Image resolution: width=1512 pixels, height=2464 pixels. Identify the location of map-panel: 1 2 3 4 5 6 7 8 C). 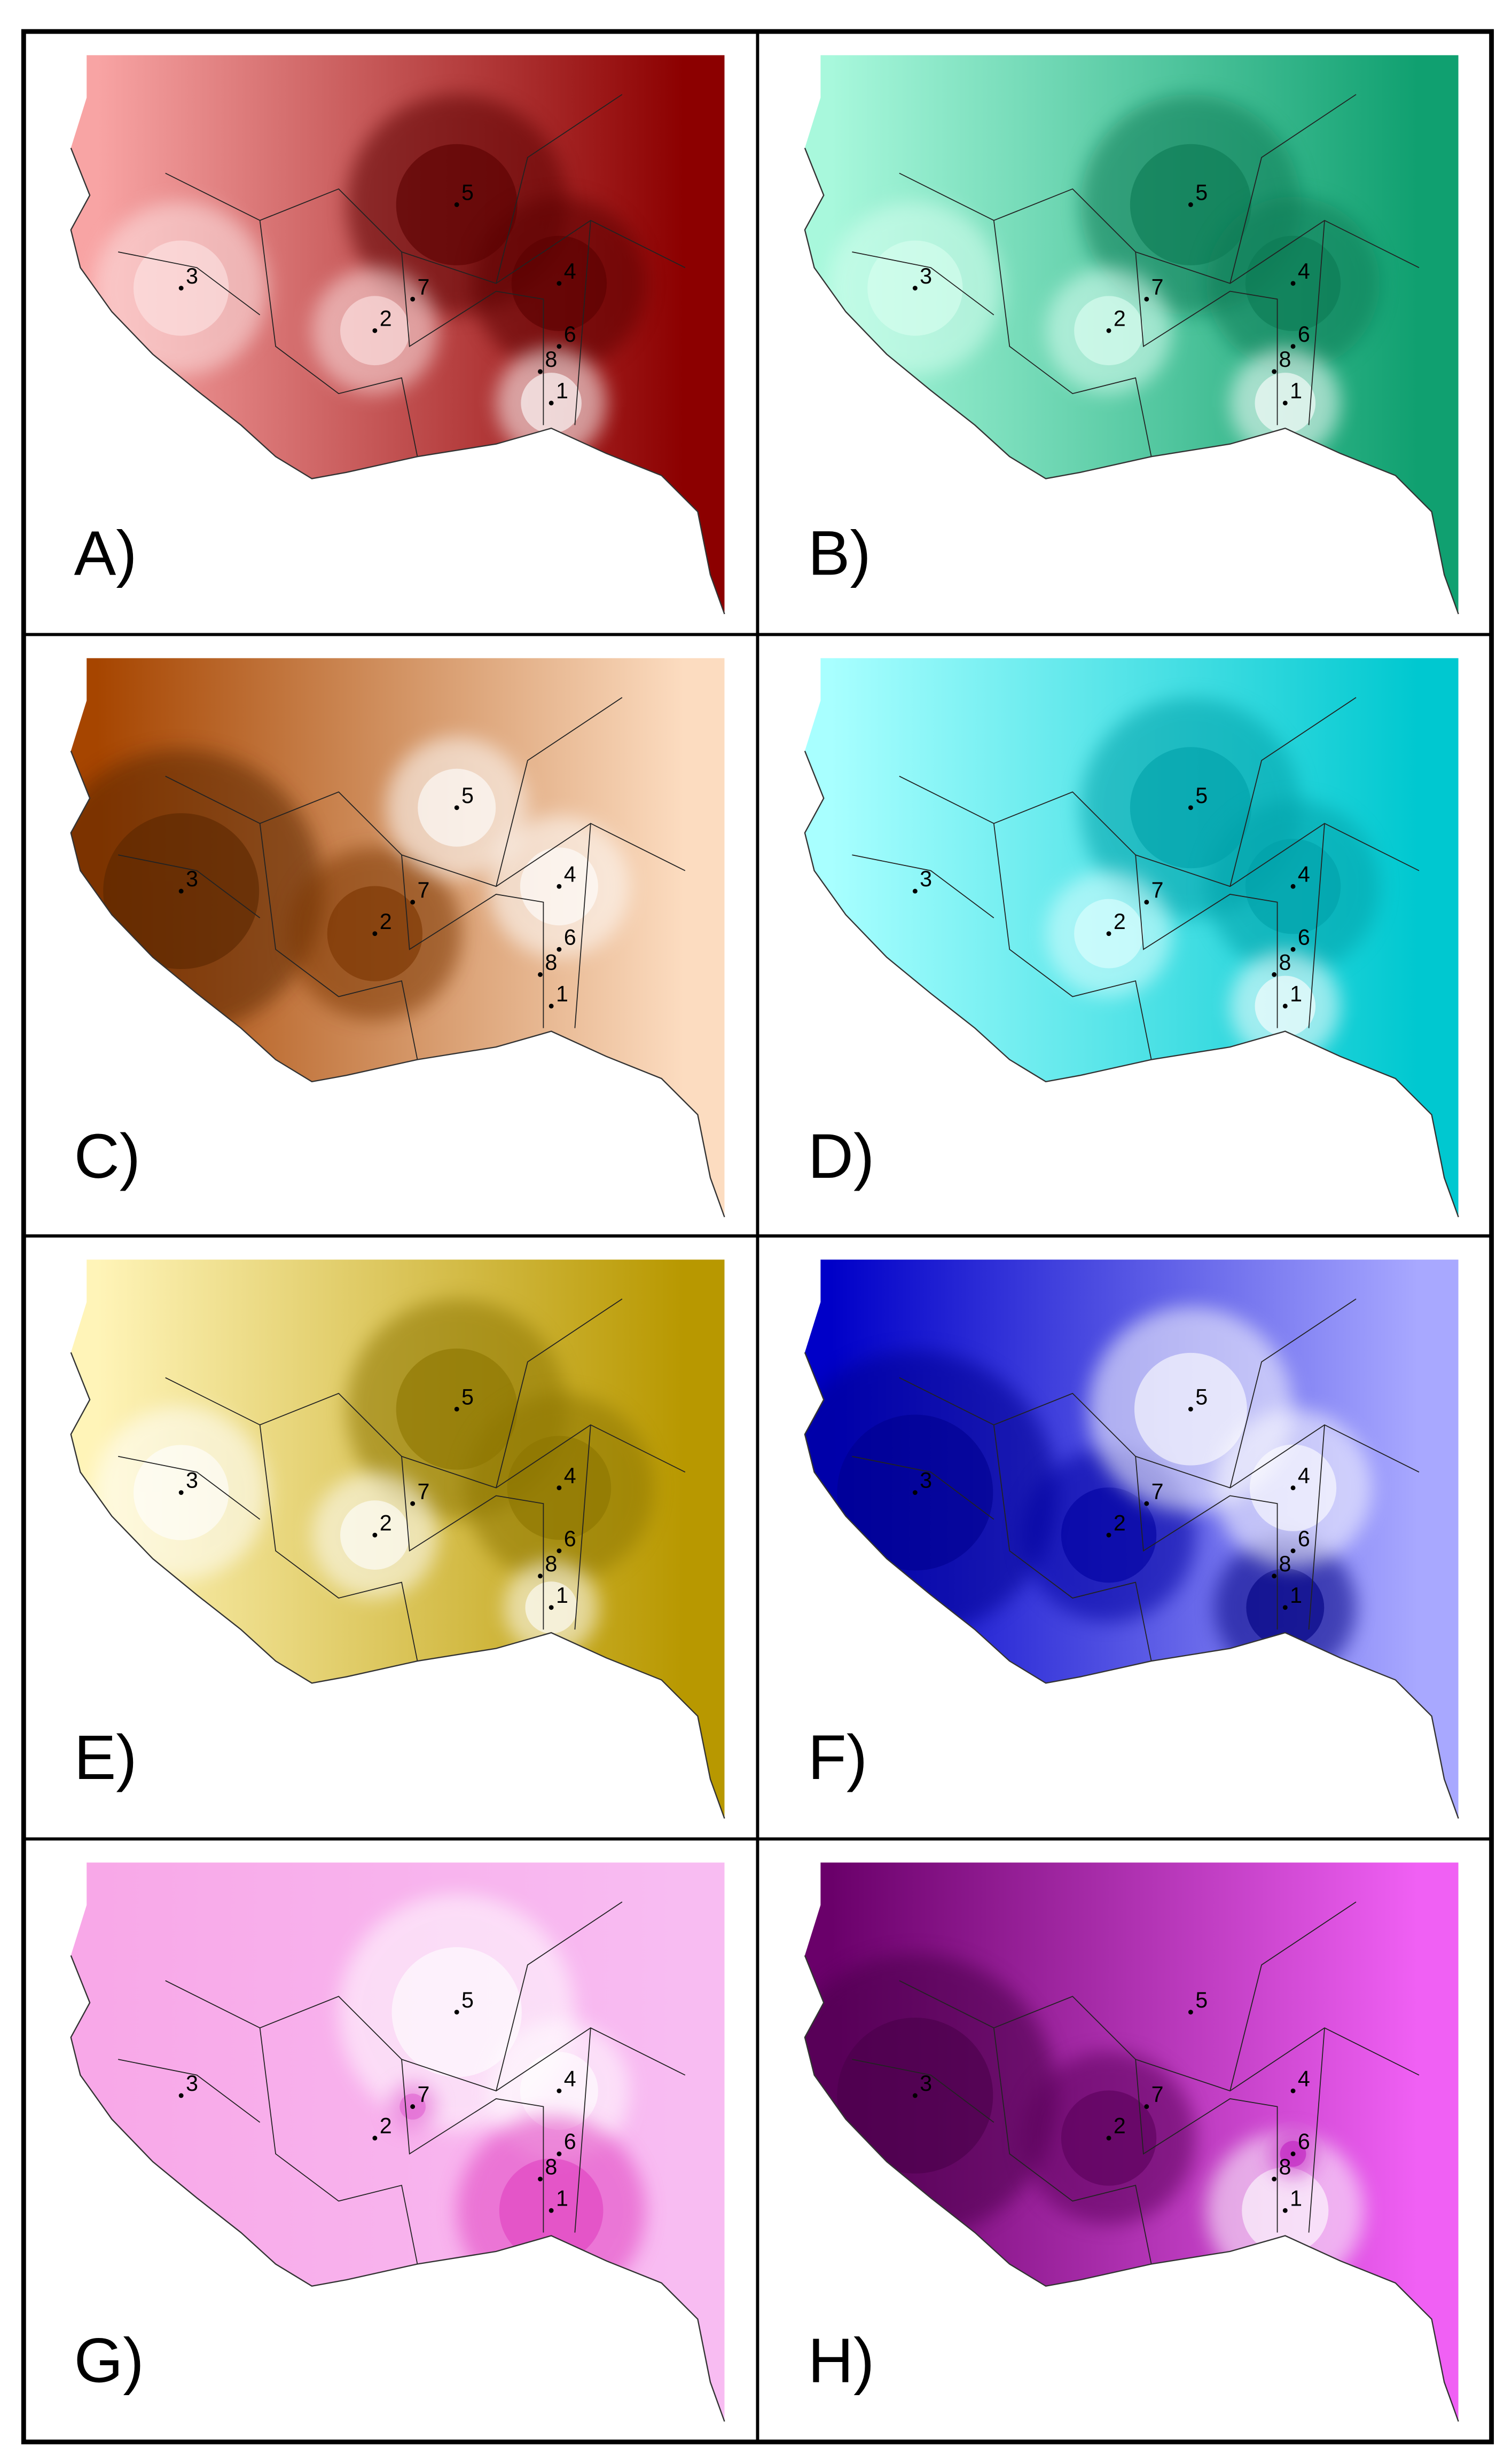
(398, 937).